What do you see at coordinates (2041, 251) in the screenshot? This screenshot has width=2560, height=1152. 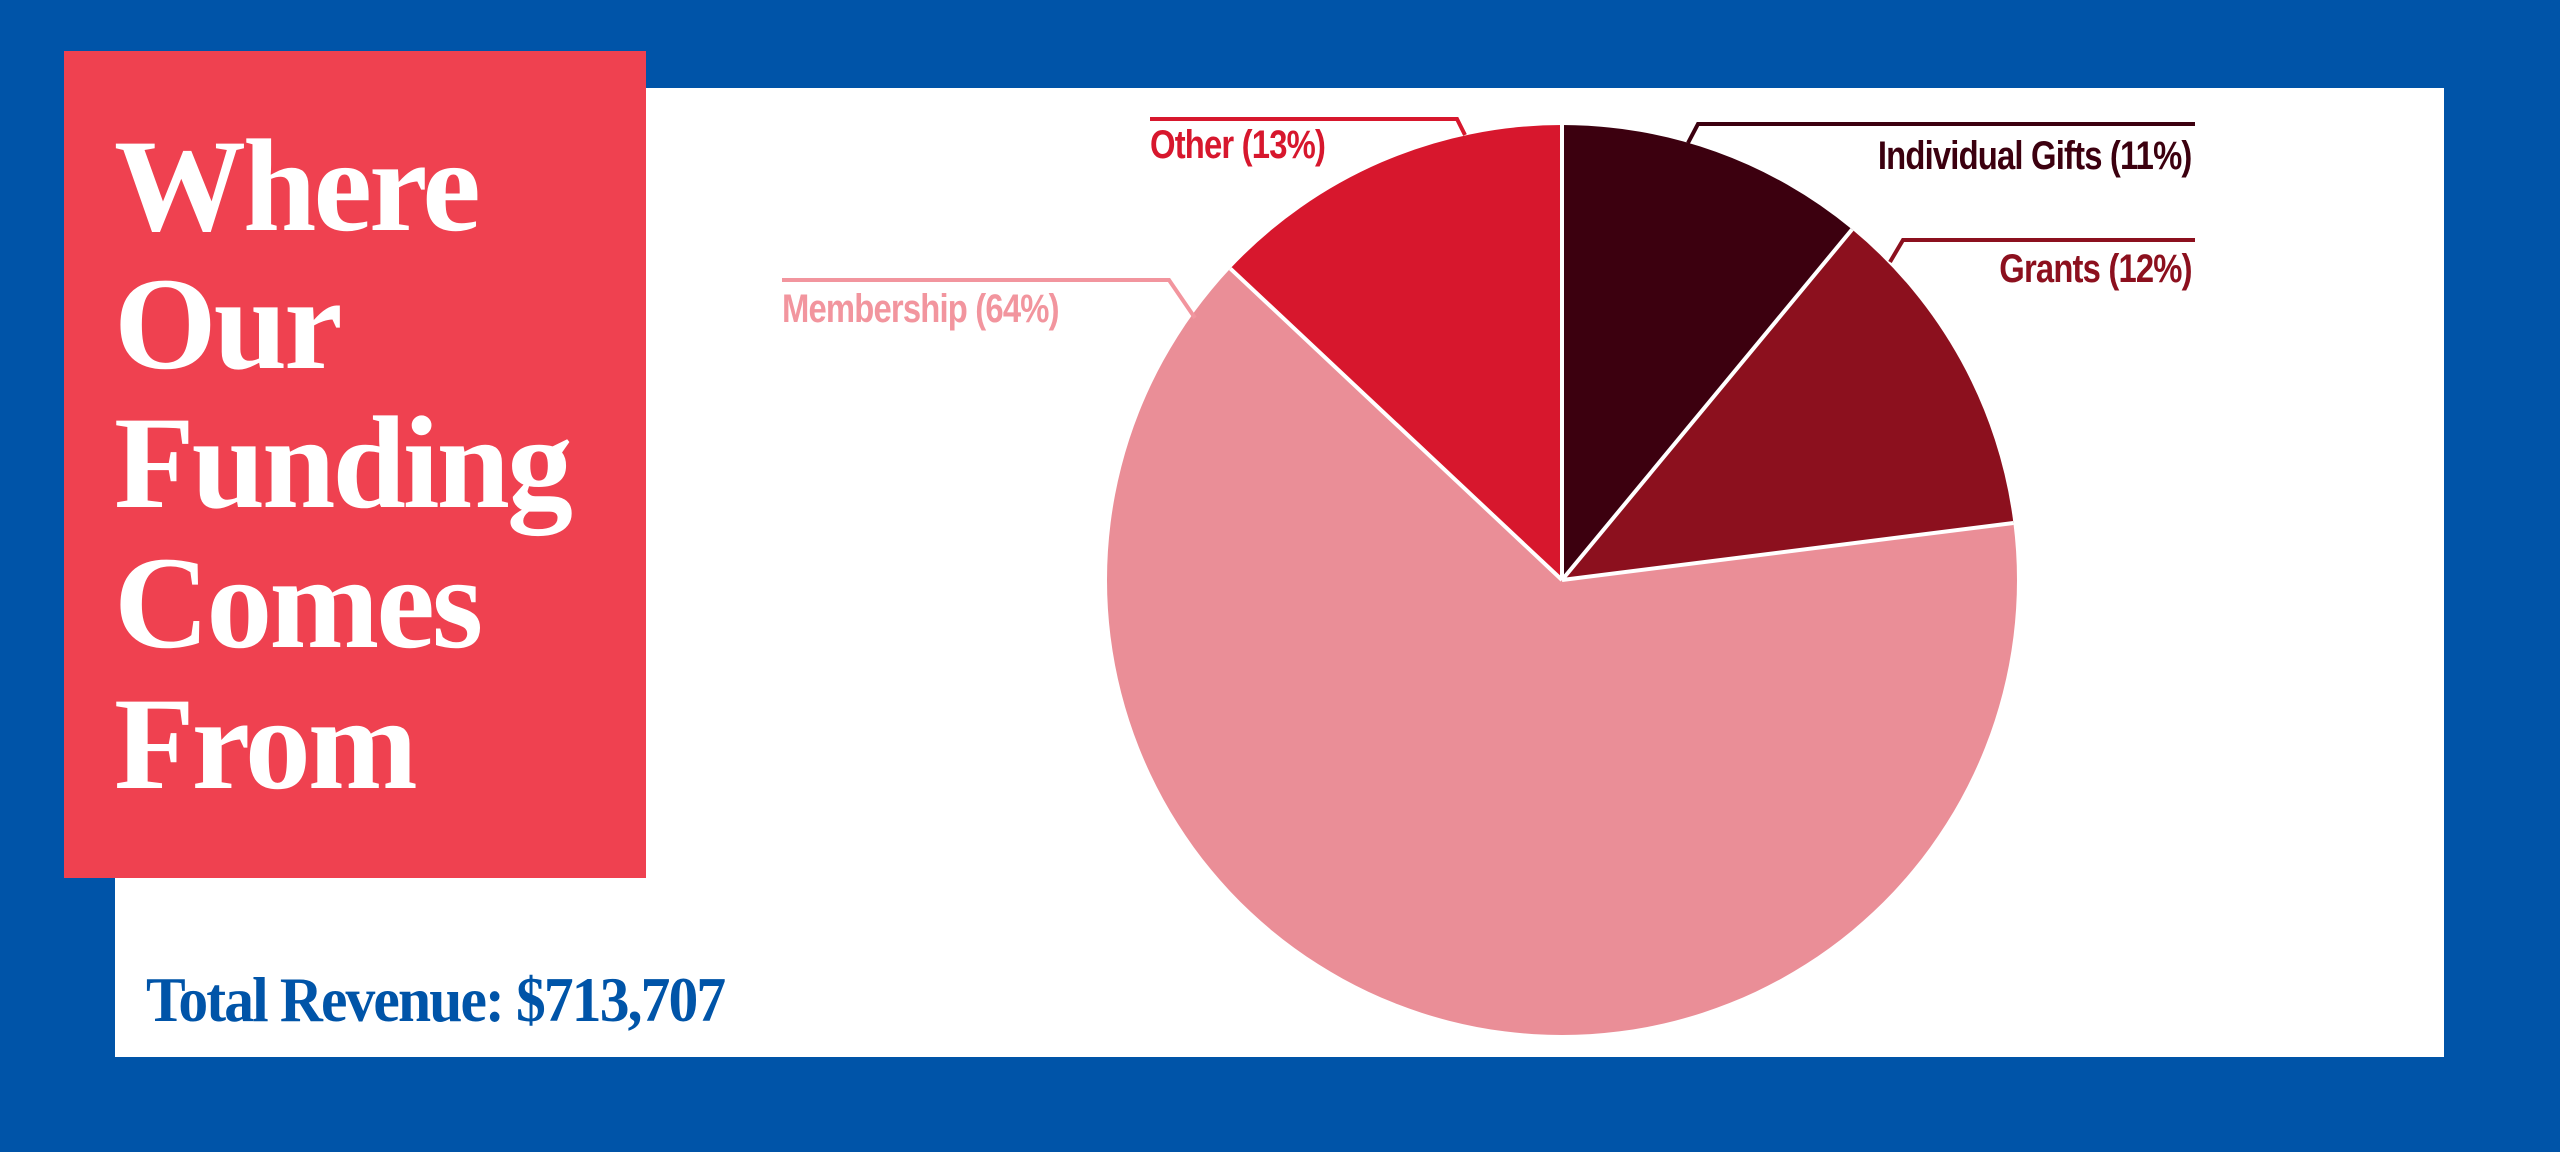 I see `leader-line-grants` at bounding box center [2041, 251].